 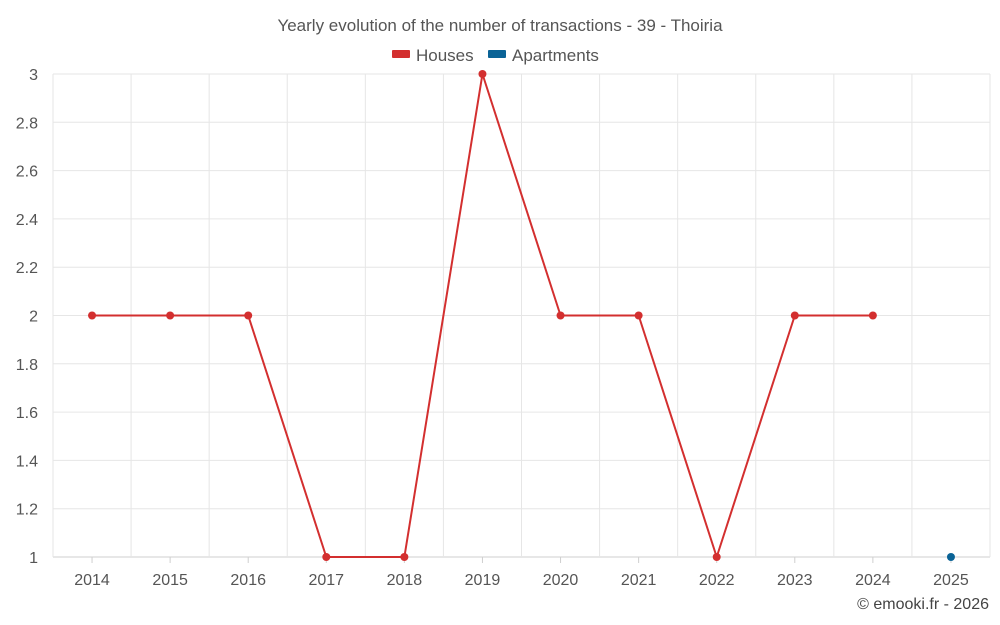 I want to click on y-tick-label: 2.6, so click(x=27, y=172).